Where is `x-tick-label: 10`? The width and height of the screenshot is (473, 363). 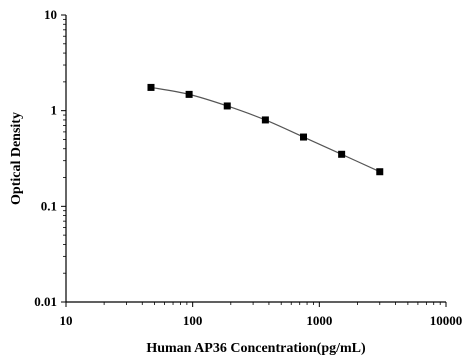 x-tick-label: 10 is located at coordinates (66, 320).